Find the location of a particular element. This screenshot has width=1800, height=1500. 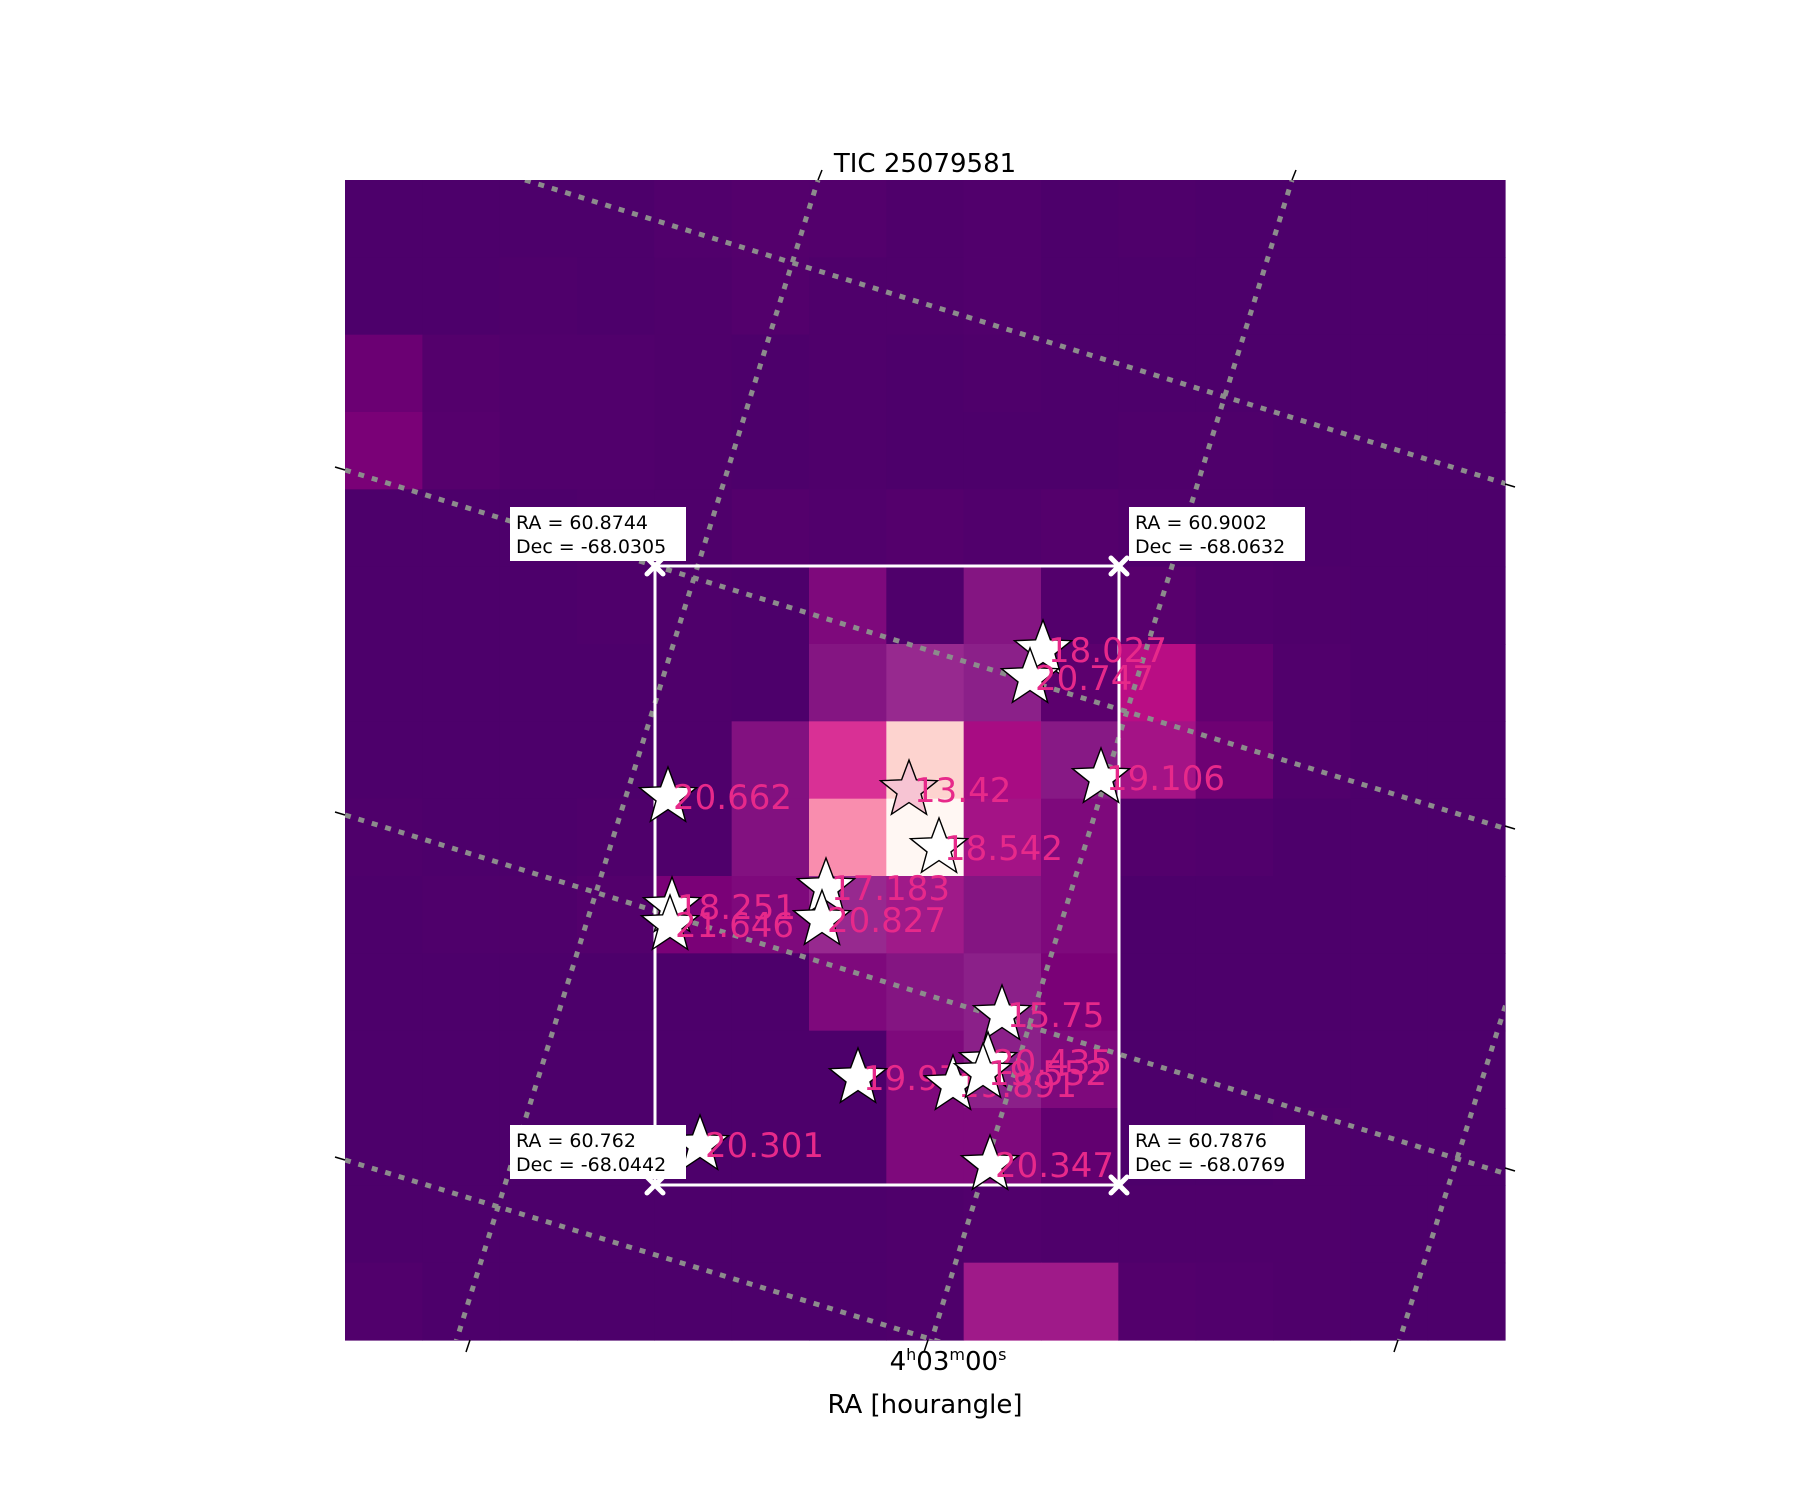

x-tick-minutes: 03 is located at coordinates (932, 1362).